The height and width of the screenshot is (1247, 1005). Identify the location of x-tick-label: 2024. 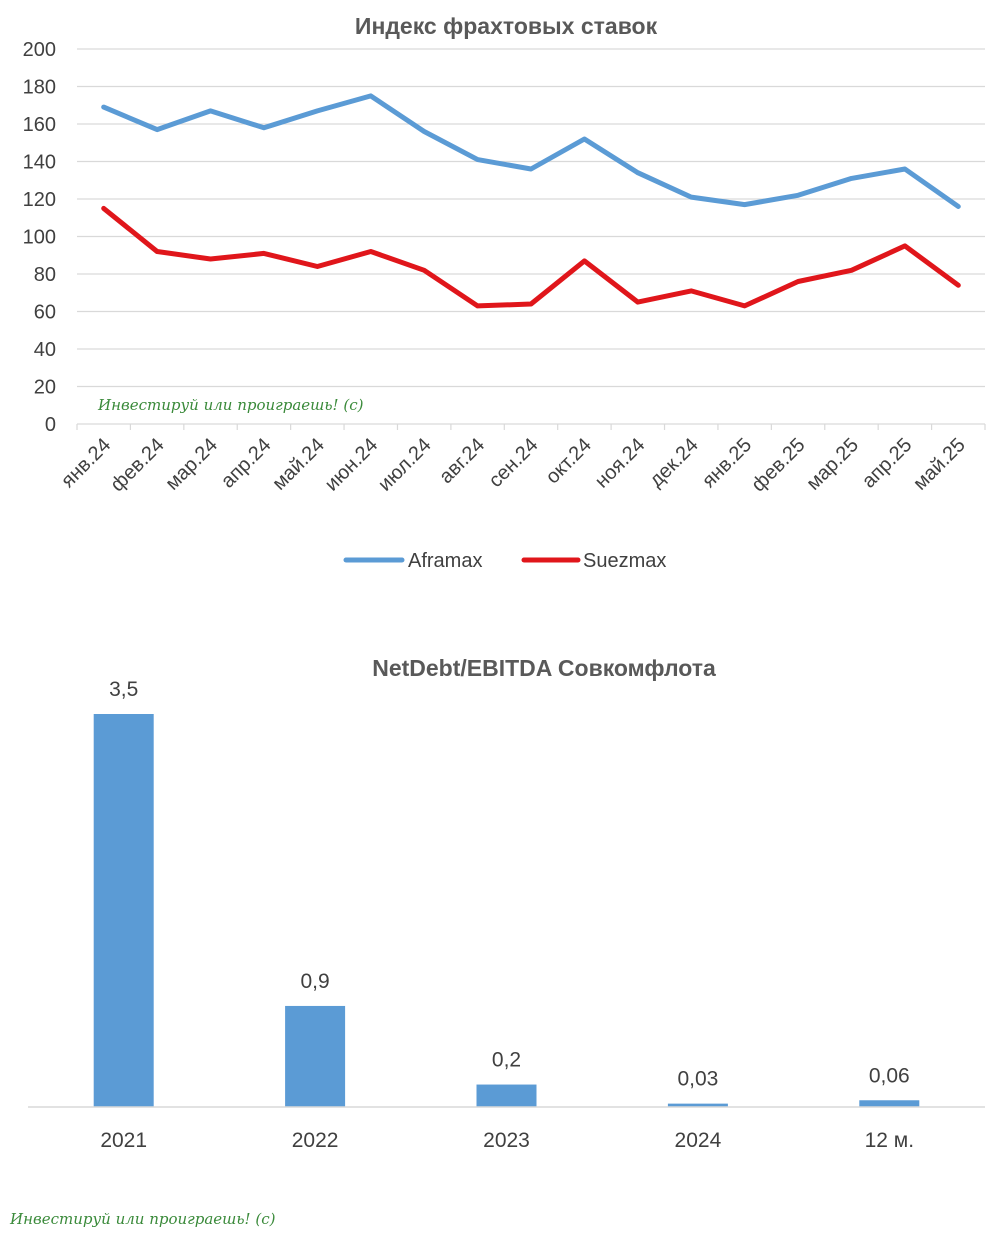
(698, 1140).